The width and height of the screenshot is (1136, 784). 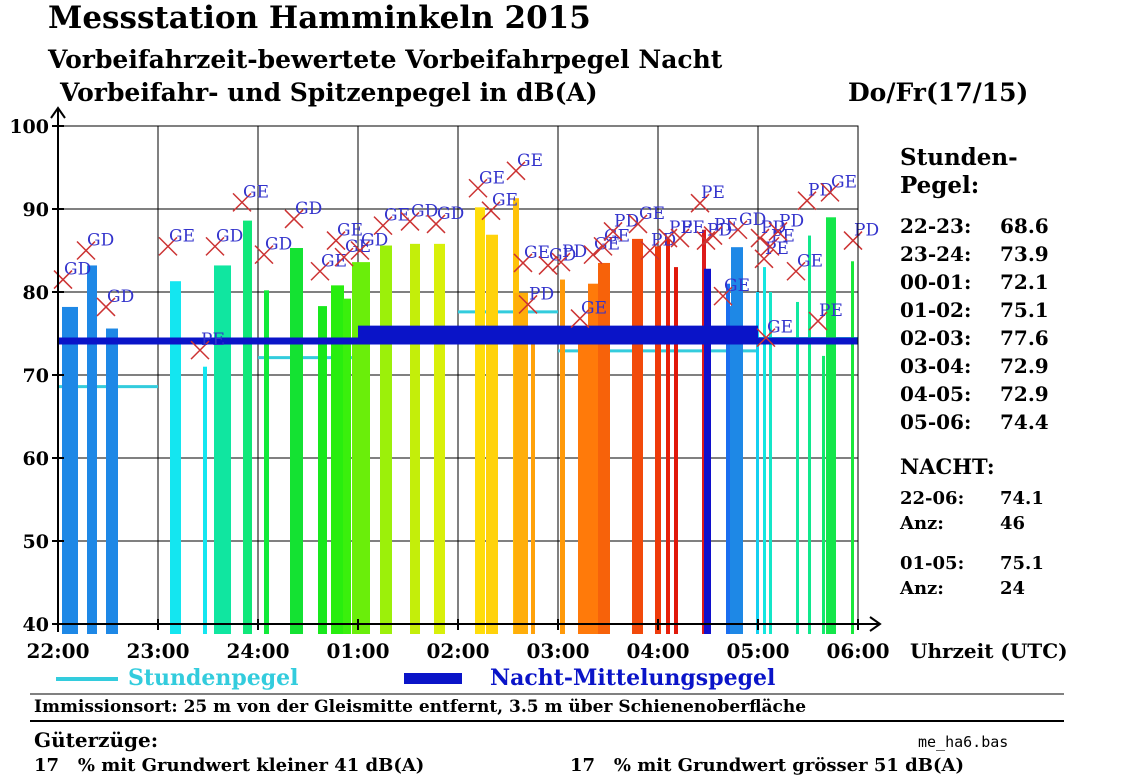 I want to click on x-tick-label: 04:00, so click(x=657, y=651).